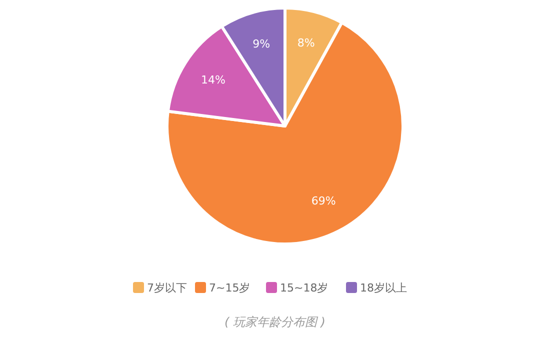 This screenshot has height=356, width=550. Describe the element at coordinates (261, 43) in the screenshot. I see `data-label: 9%` at that location.